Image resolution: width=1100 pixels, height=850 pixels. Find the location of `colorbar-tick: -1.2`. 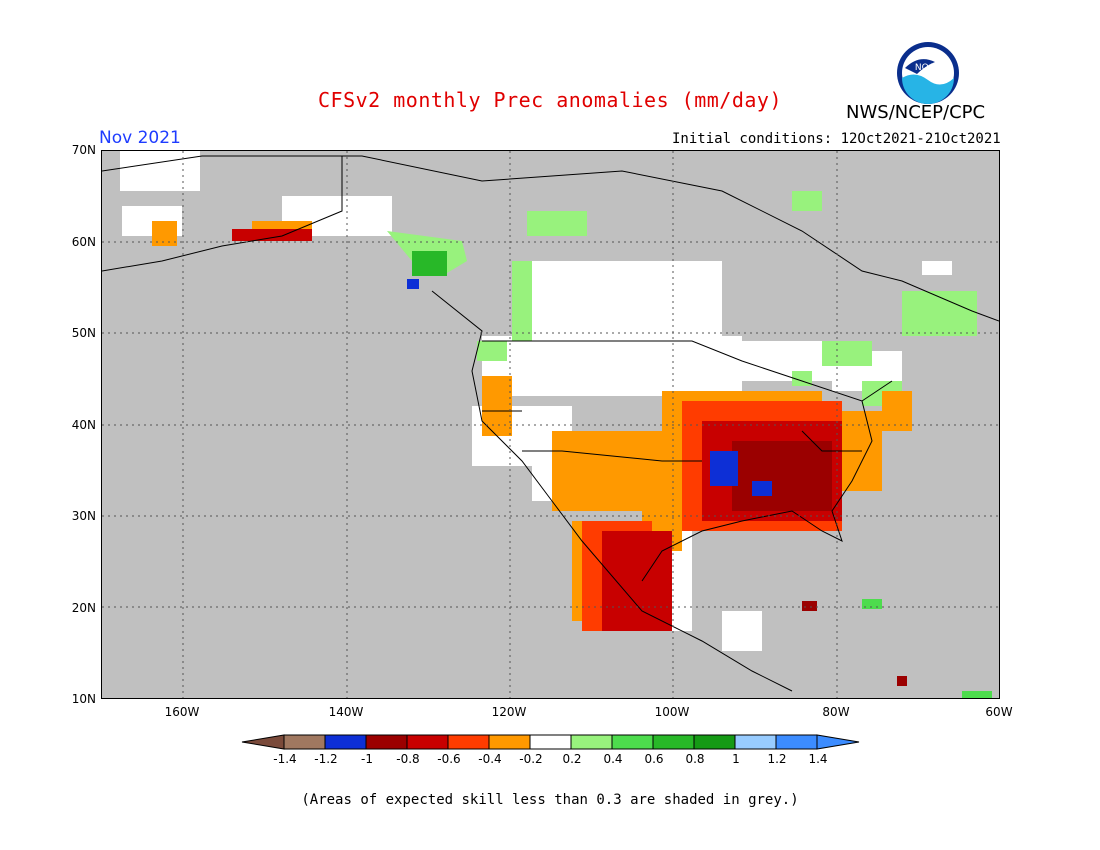

colorbar-tick: -1.2 is located at coordinates (326, 759).